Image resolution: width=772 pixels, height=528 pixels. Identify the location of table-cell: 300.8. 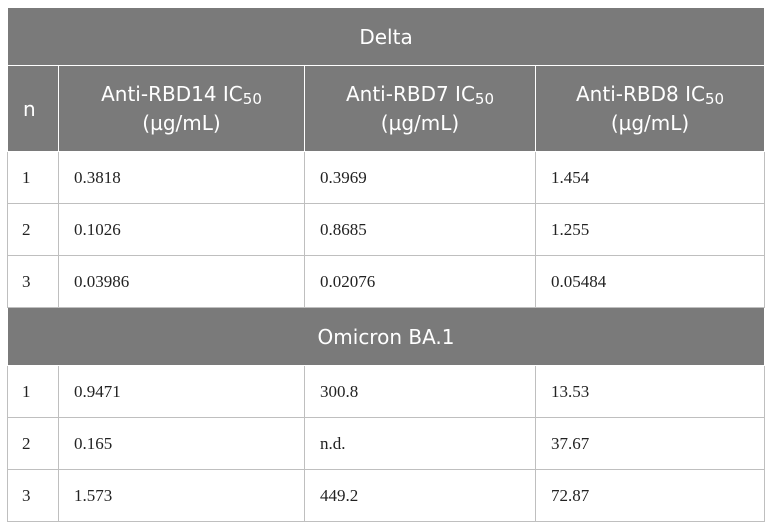
(420, 391).